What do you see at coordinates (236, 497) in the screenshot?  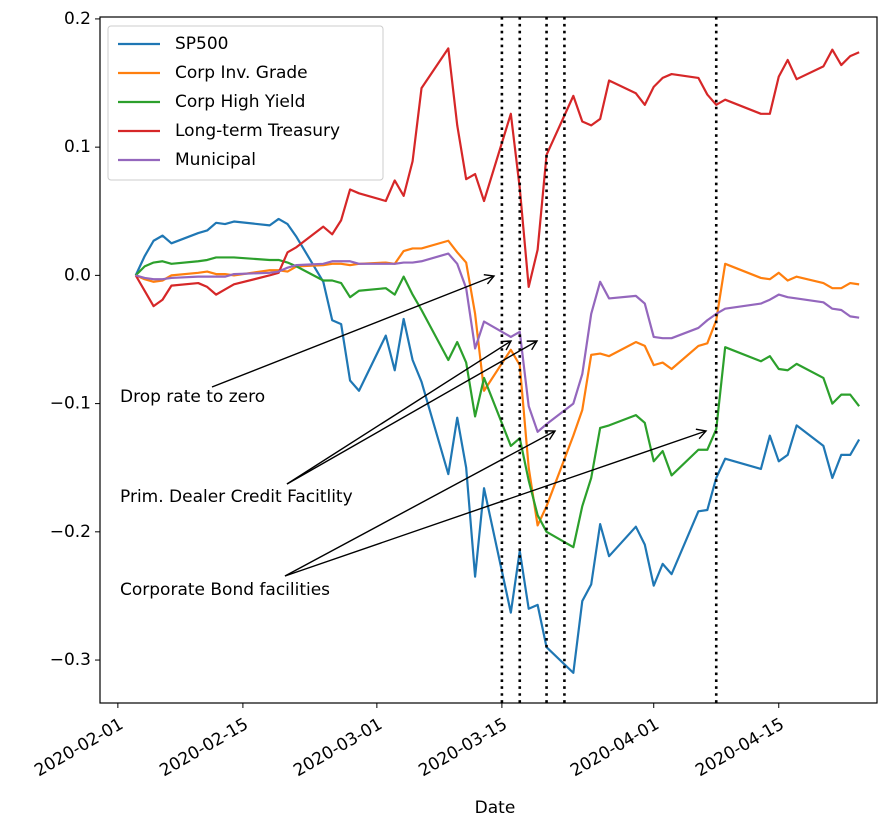 I see `annotation: Prim. Dealer Credit Facitlity` at bounding box center [236, 497].